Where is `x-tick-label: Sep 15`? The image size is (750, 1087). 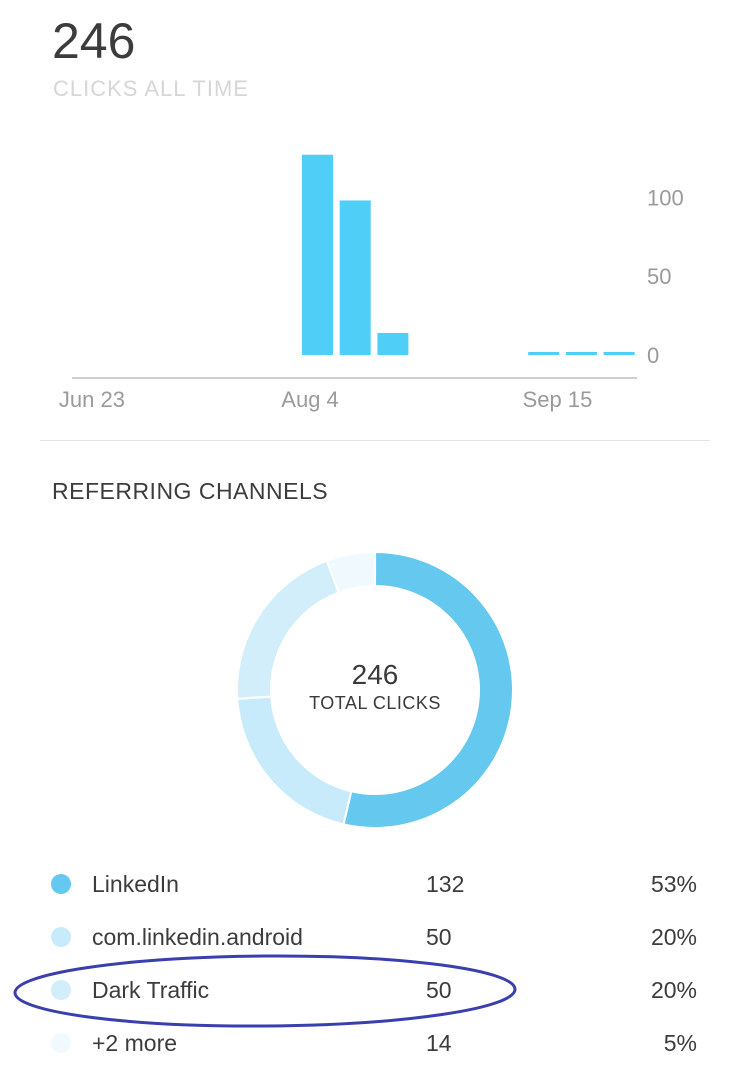 x-tick-label: Sep 15 is located at coordinates (558, 399).